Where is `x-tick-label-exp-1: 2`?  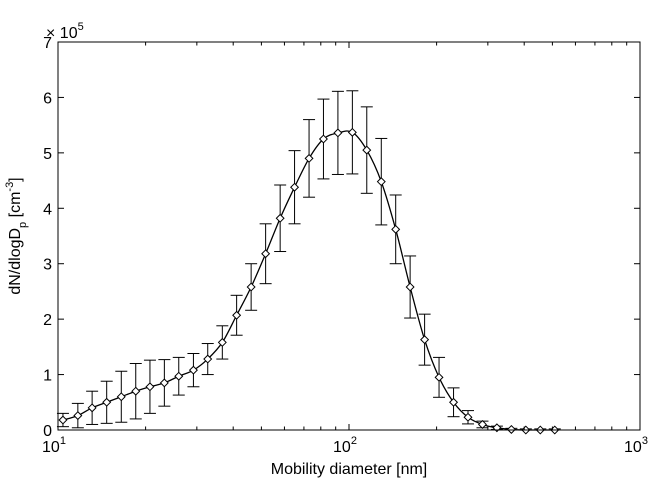
x-tick-label-exp-1: 2 is located at coordinates (354, 441).